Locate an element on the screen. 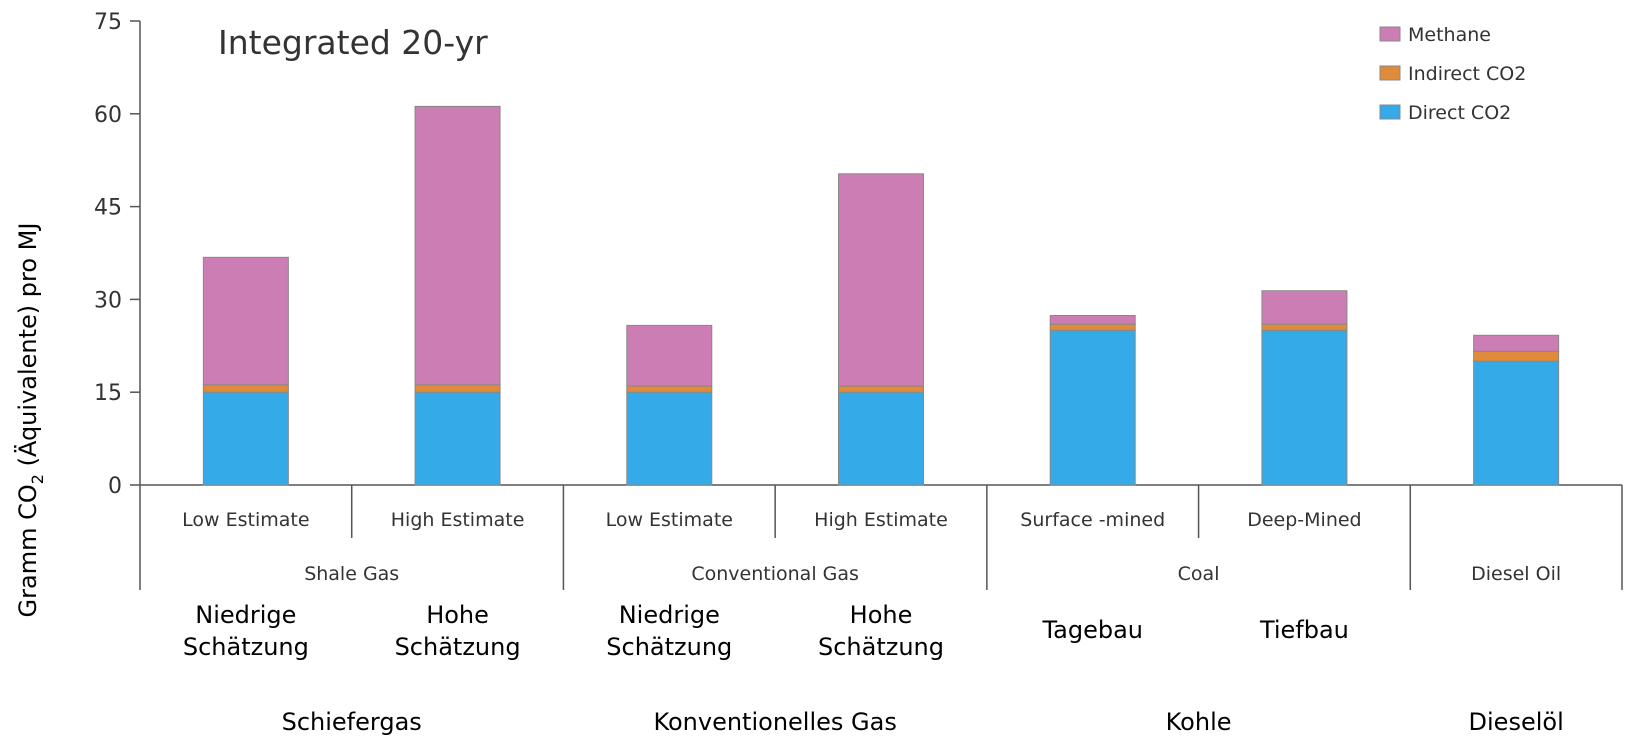 The height and width of the screenshot is (738, 1628). y-tick-label: 0 is located at coordinates (115, 486).